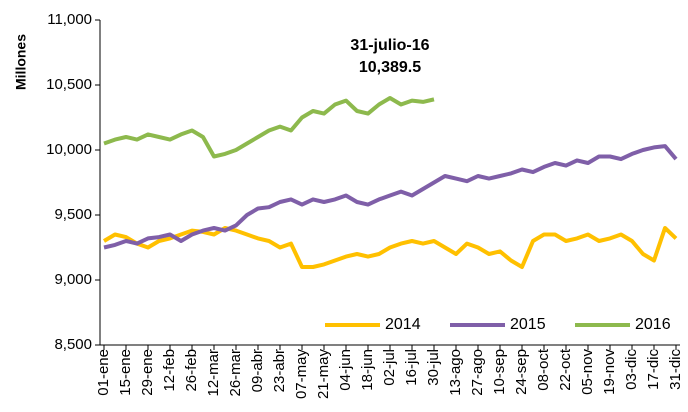 The width and height of the screenshot is (688, 412). I want to click on y-tick-label: 8,500, so click(73, 344).